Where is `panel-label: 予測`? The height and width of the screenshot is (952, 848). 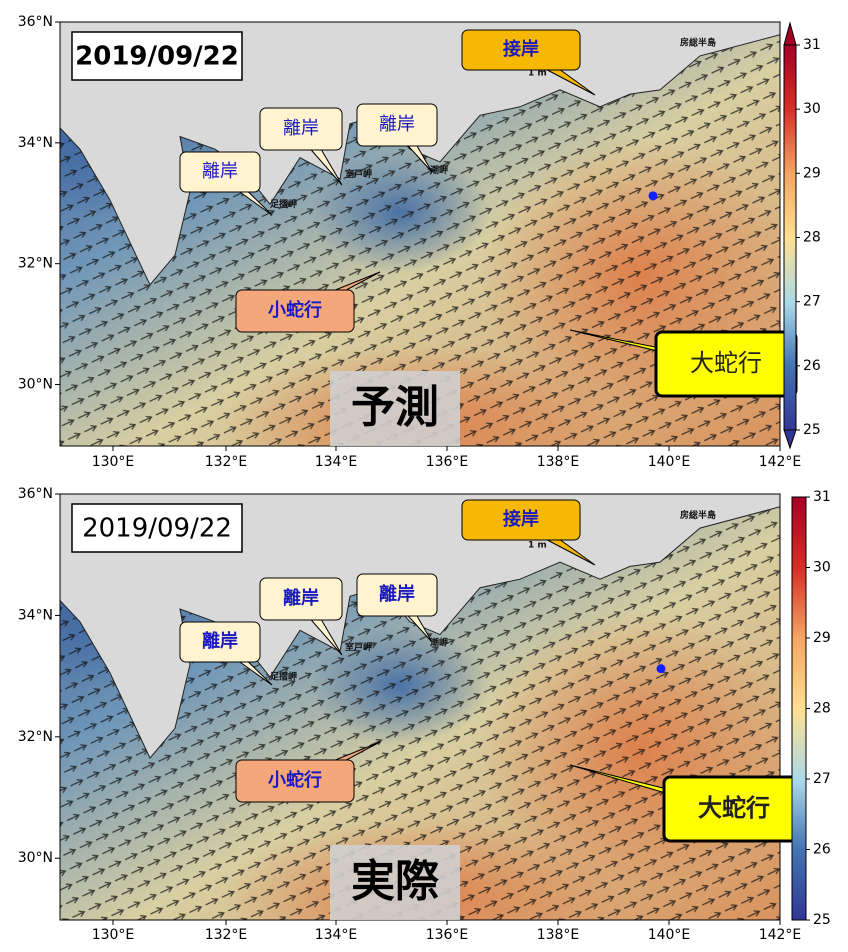 panel-label: 予測 is located at coordinates (395, 407).